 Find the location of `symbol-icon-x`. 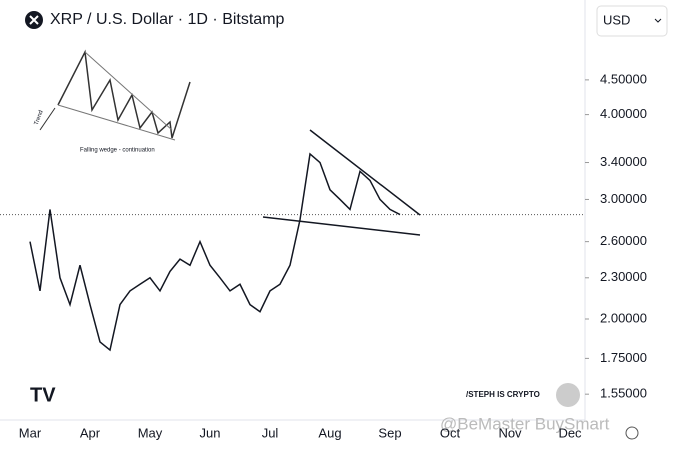

symbol-icon-x is located at coordinates (34, 20).